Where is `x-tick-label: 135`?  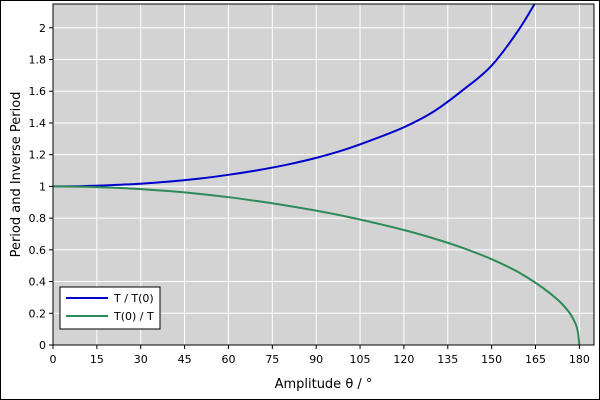 x-tick-label: 135 is located at coordinates (447, 359).